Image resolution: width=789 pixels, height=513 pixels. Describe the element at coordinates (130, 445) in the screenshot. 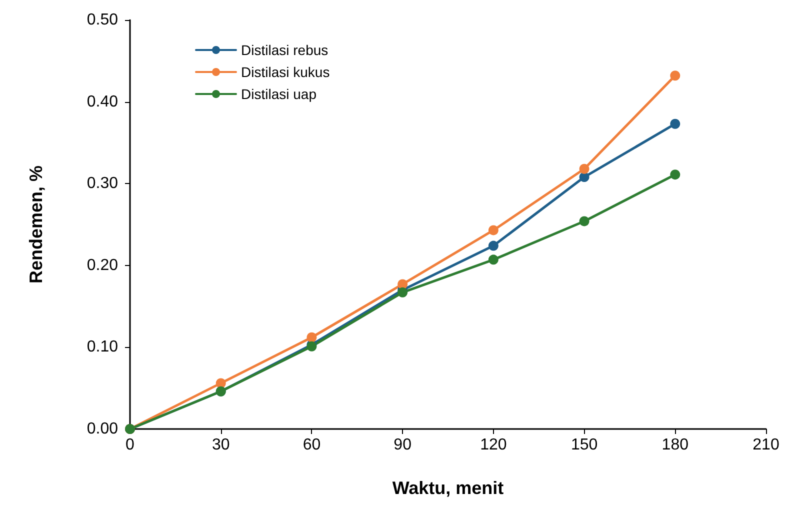

I see `x-tick-label: 0` at that location.